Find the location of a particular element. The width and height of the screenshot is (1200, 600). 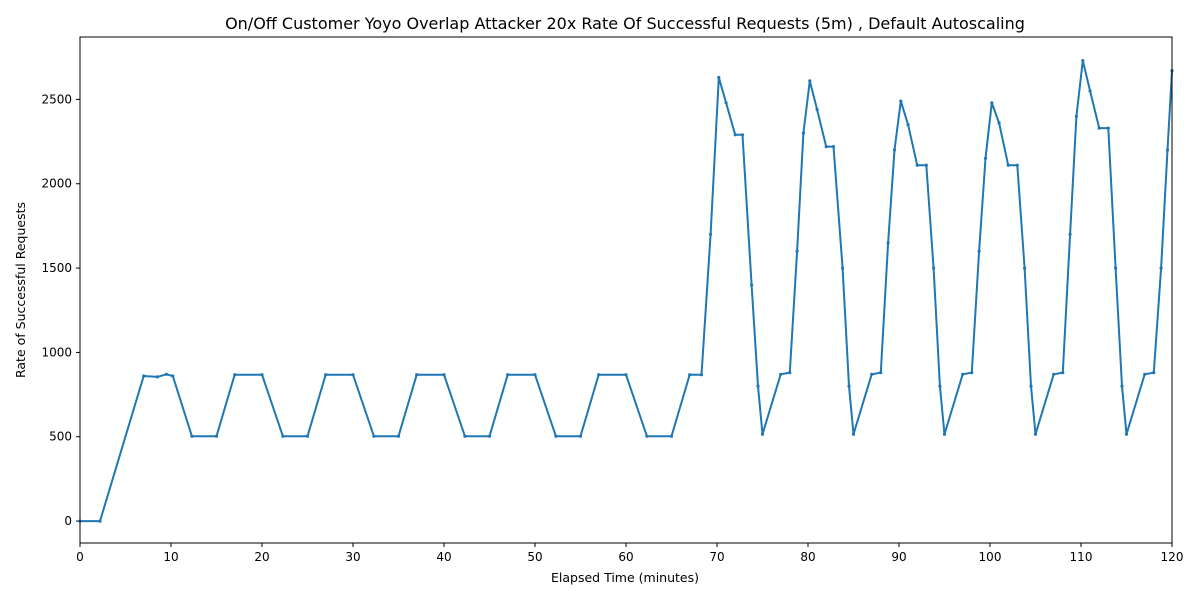

y-tick-label: 1500 is located at coordinates (56, 268).